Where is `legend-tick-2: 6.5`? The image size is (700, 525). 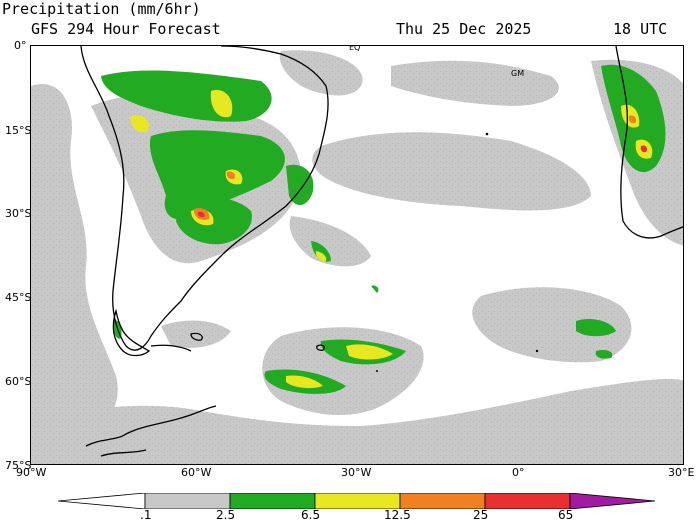
legend-tick-2: 6.5 is located at coordinates (311, 515).